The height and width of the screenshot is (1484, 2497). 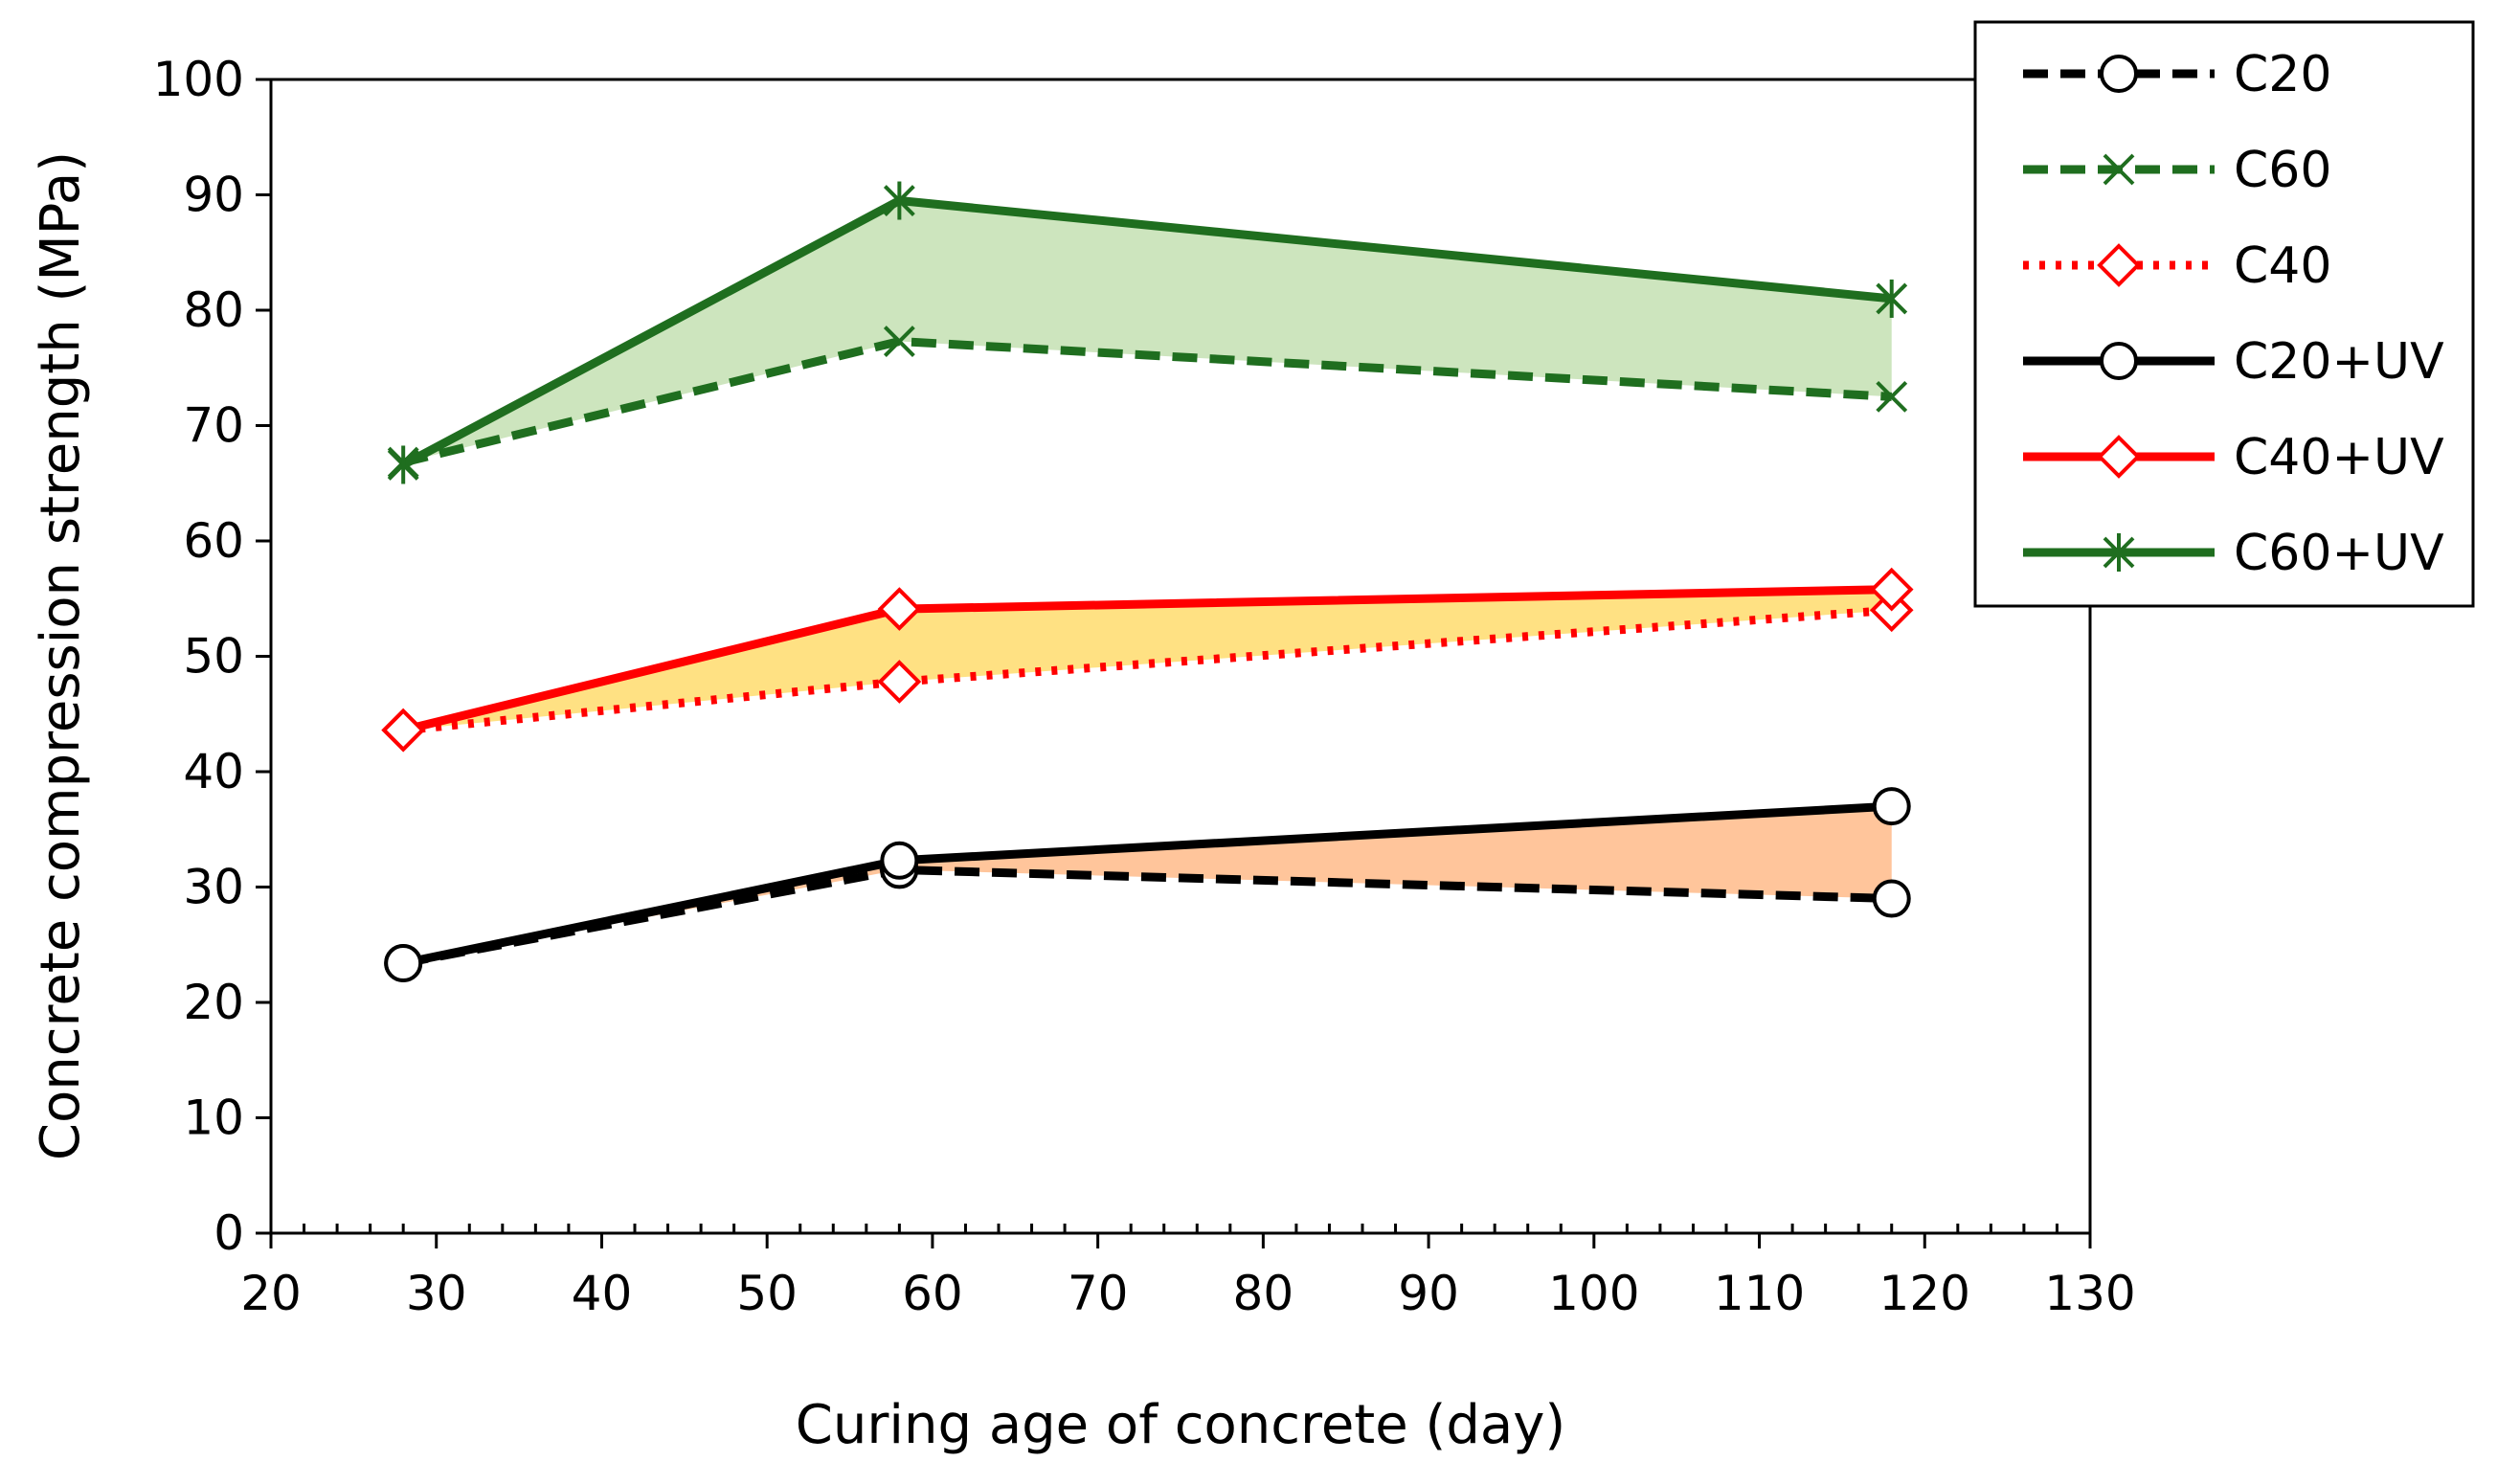 What do you see at coordinates (1924, 1293) in the screenshot?
I see `x-tick-label: 120` at bounding box center [1924, 1293].